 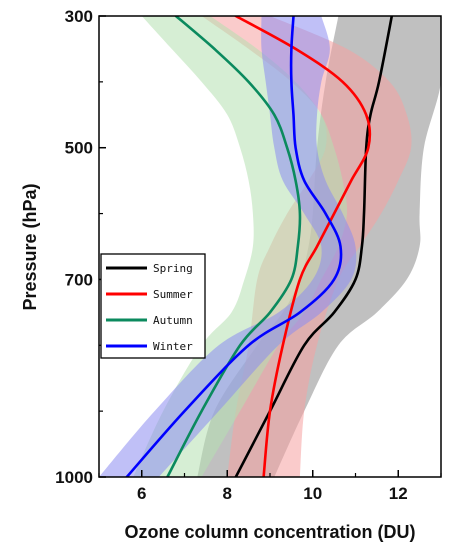 I want to click on y-tick-label: 1000, so click(x=74, y=477).